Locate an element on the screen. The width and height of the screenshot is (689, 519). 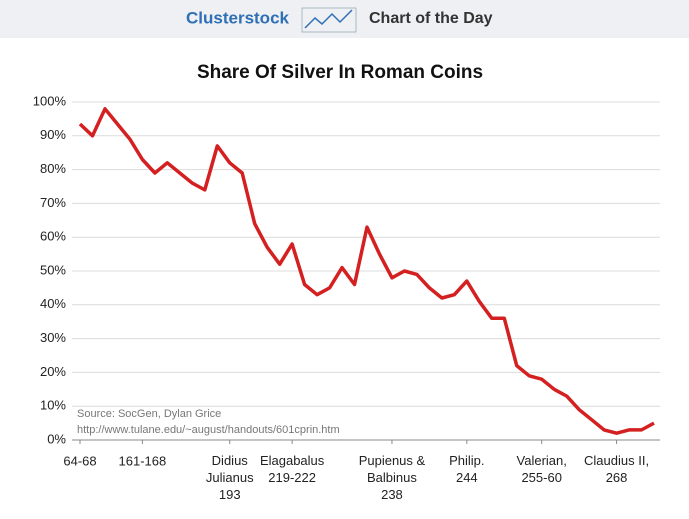
x-tick-label: Claudius II, 268 is located at coordinates (616, 469).